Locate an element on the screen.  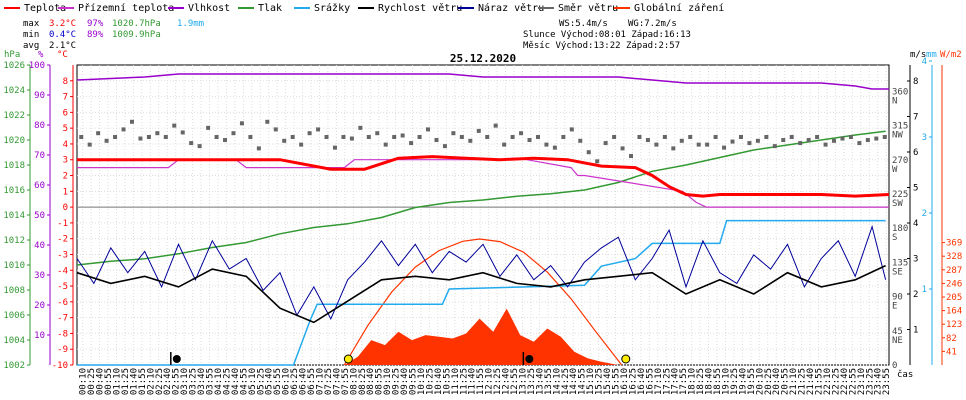
time-label: 12:25 is located at coordinates (498, 381).